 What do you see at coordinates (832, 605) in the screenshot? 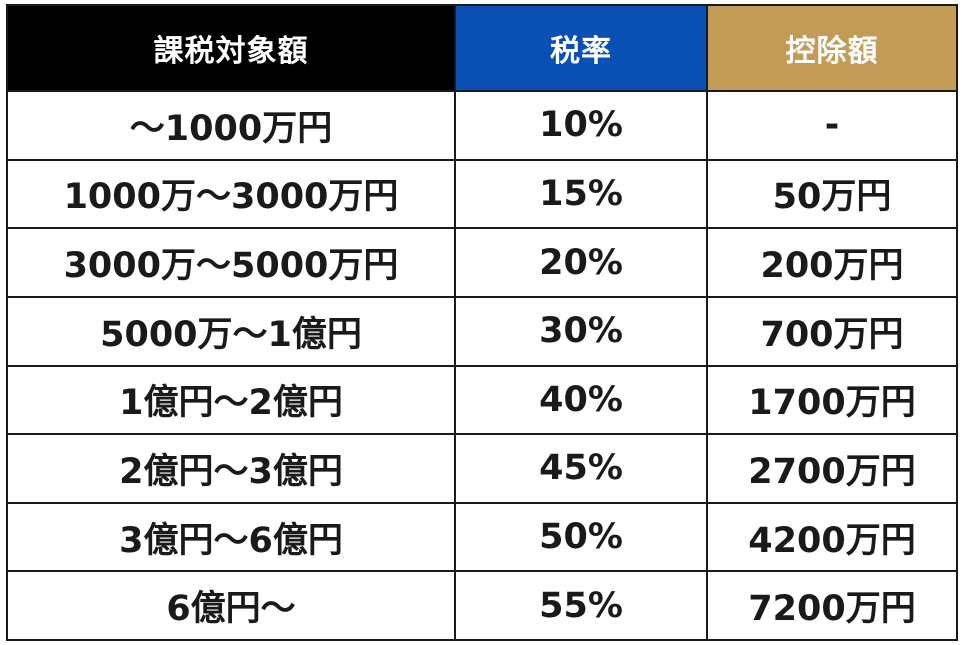
I see `cell-deduction: 7200万円` at bounding box center [832, 605].